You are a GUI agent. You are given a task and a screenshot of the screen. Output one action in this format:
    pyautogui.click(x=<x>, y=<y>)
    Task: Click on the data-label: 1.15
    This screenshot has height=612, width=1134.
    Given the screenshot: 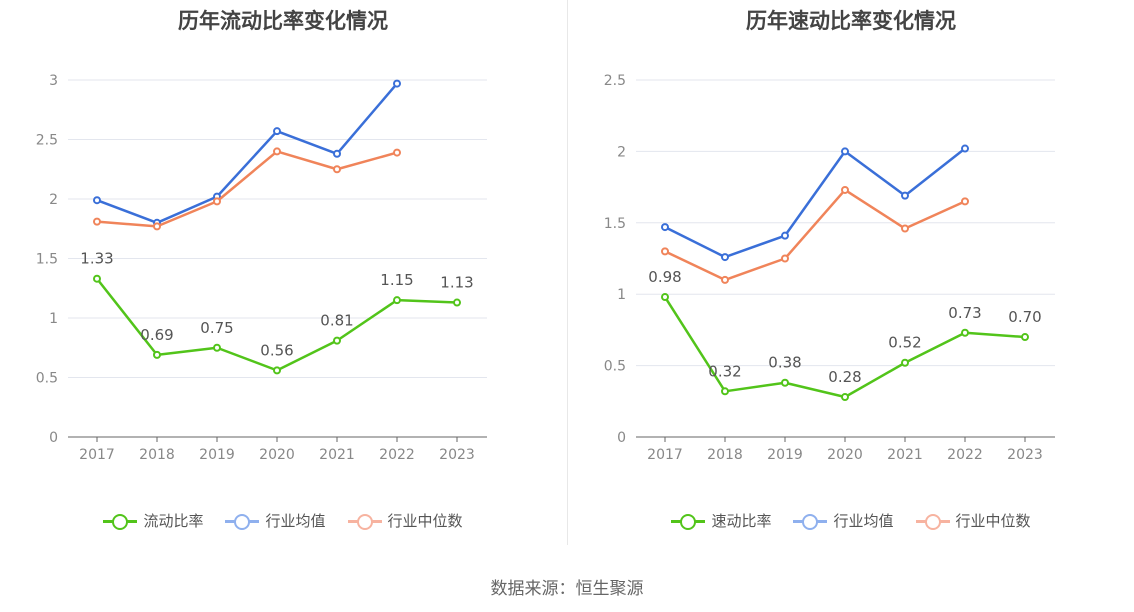 What is the action you would take?
    pyautogui.click(x=396, y=280)
    